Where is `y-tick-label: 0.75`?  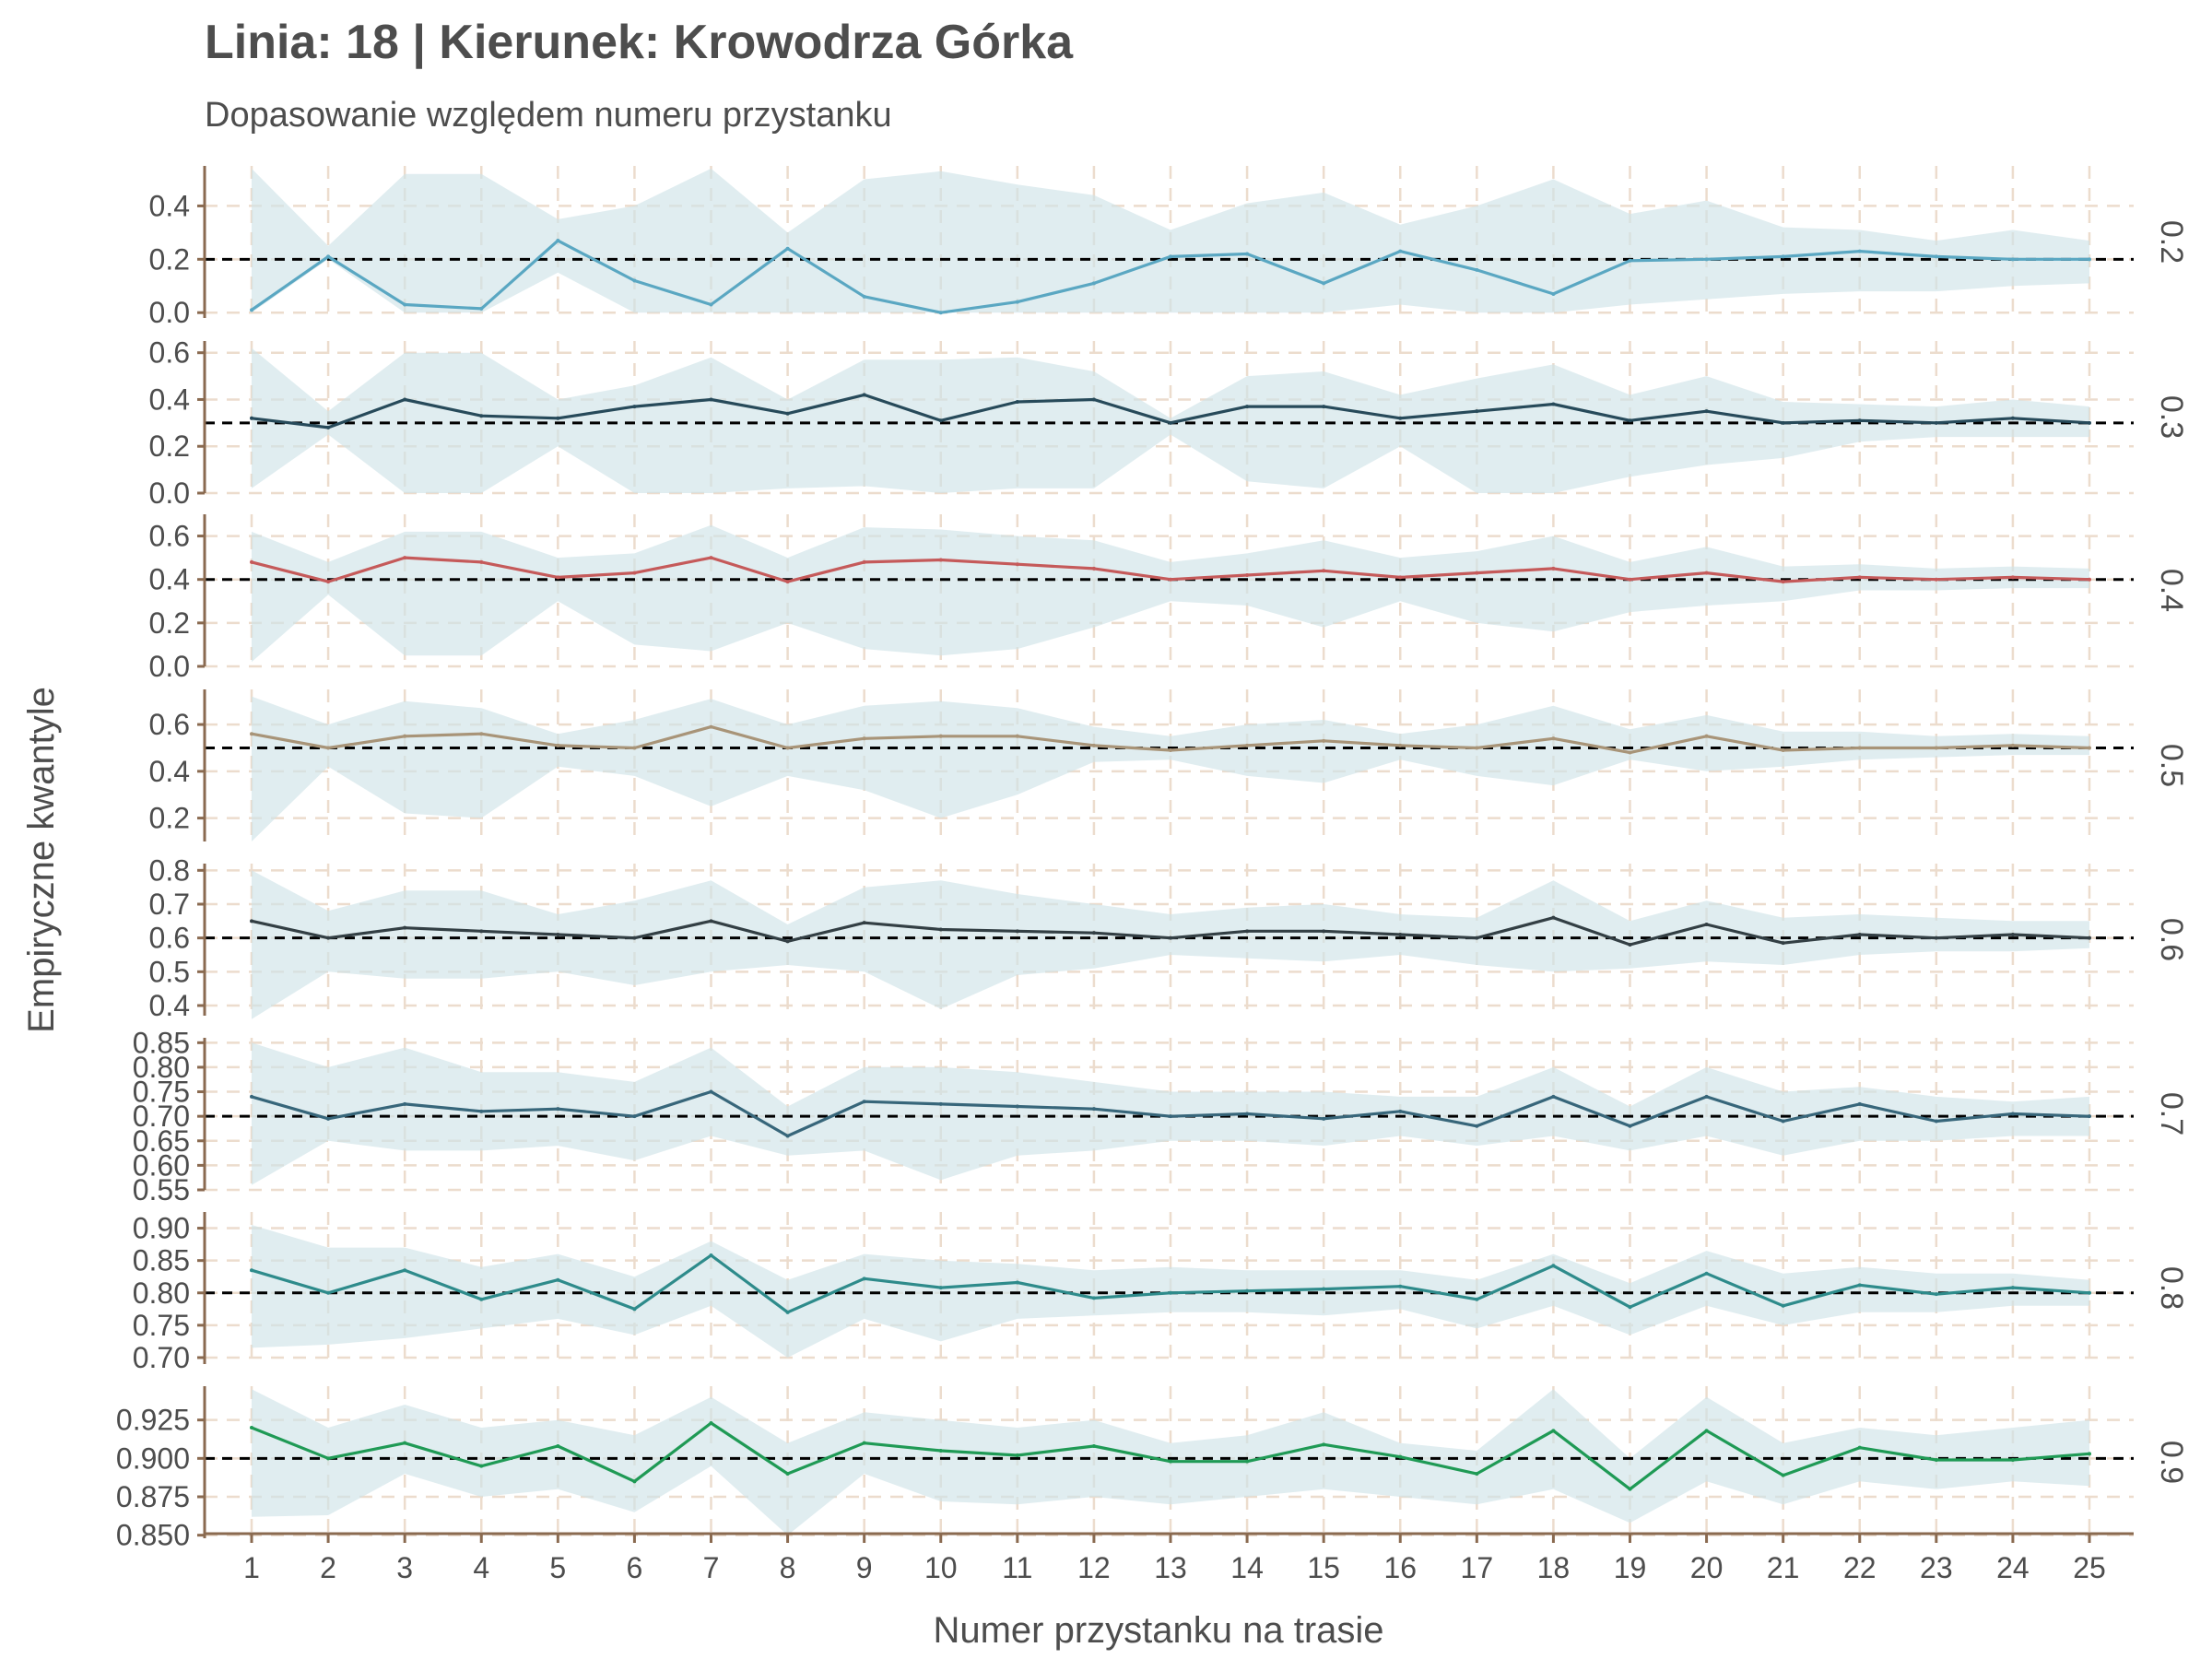
y-tick-label: 0.75 is located at coordinates (161, 1092).